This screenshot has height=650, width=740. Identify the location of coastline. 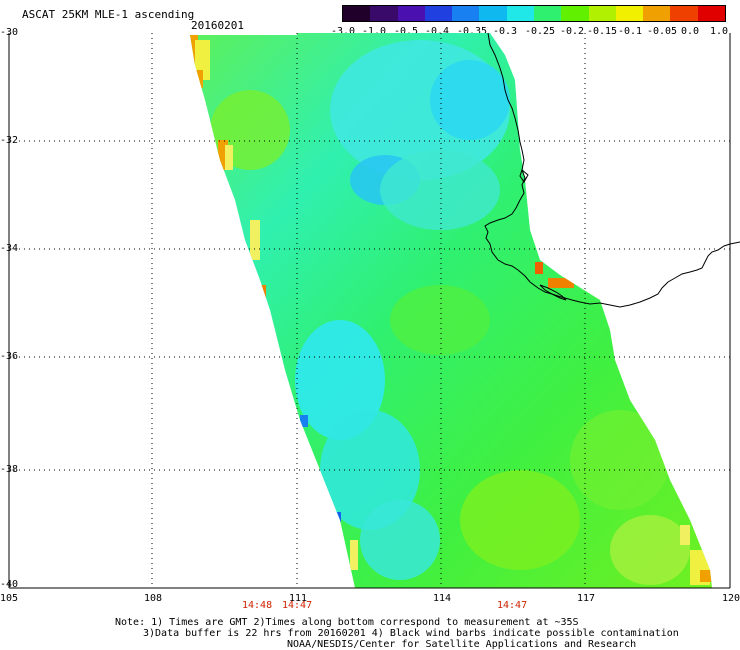
(612, 170).